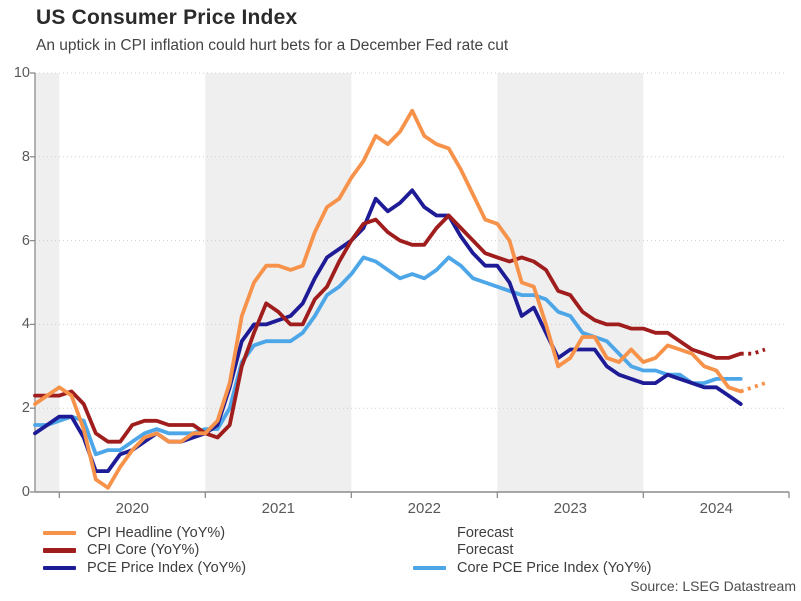  What do you see at coordinates (132, 508) in the screenshot?
I see `x-tick-label-2020: 2020` at bounding box center [132, 508].